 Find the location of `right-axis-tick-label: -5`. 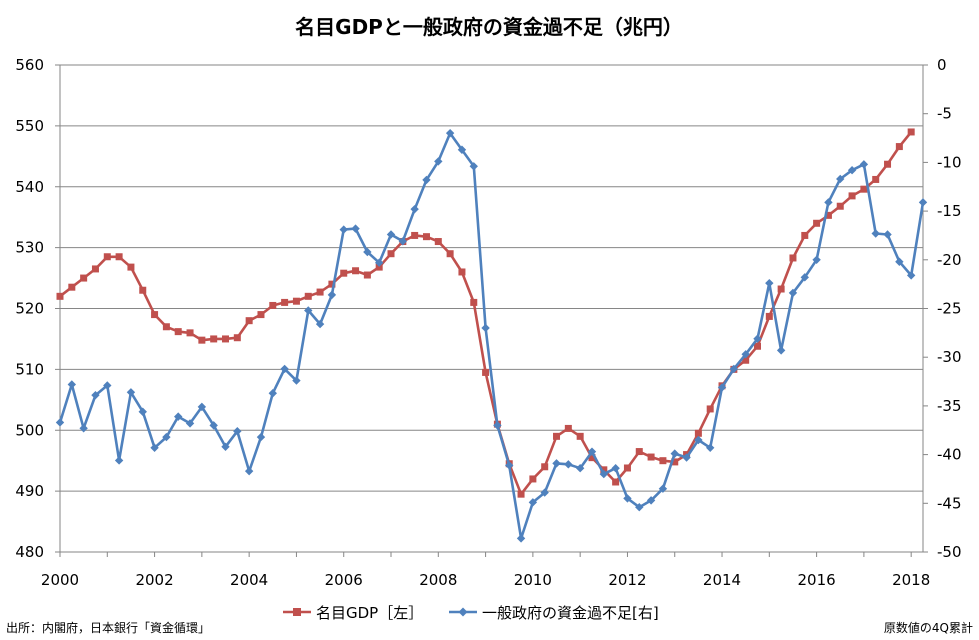

right-axis-tick-label: -5 is located at coordinates (944, 114).